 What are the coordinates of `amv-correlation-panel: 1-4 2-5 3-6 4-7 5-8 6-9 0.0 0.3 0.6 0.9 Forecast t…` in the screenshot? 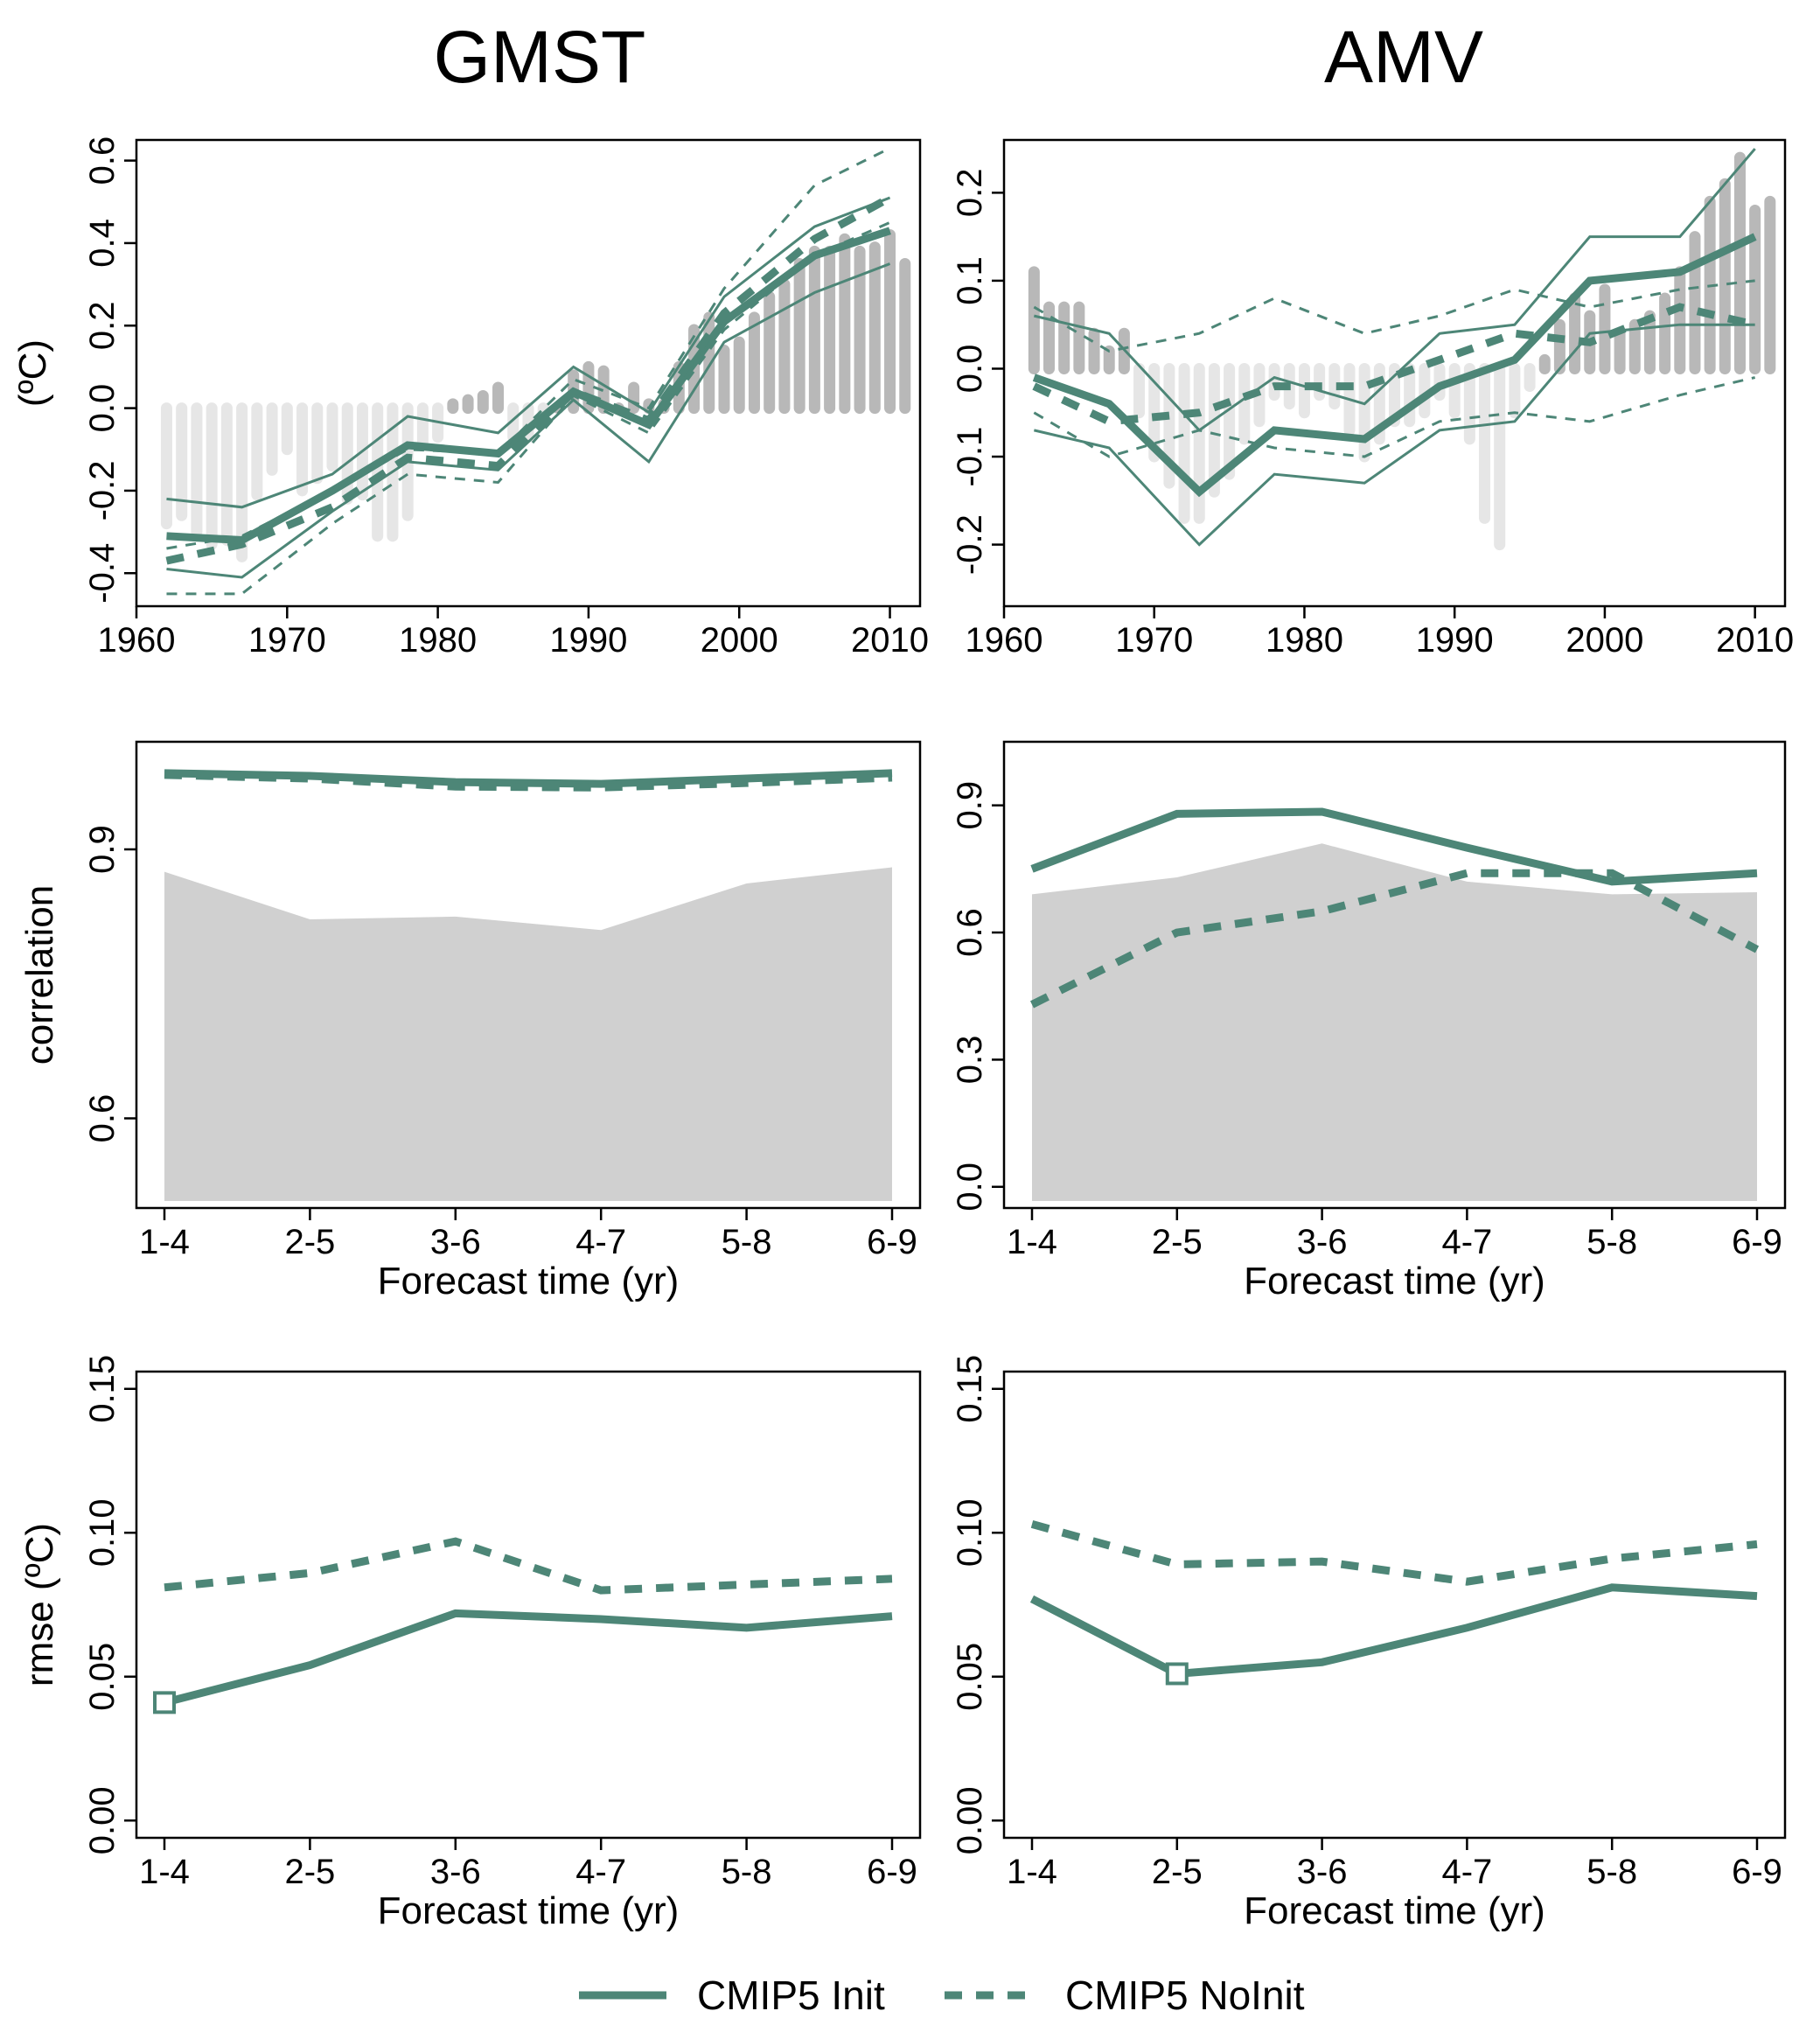 It's located at (1369, 1021).